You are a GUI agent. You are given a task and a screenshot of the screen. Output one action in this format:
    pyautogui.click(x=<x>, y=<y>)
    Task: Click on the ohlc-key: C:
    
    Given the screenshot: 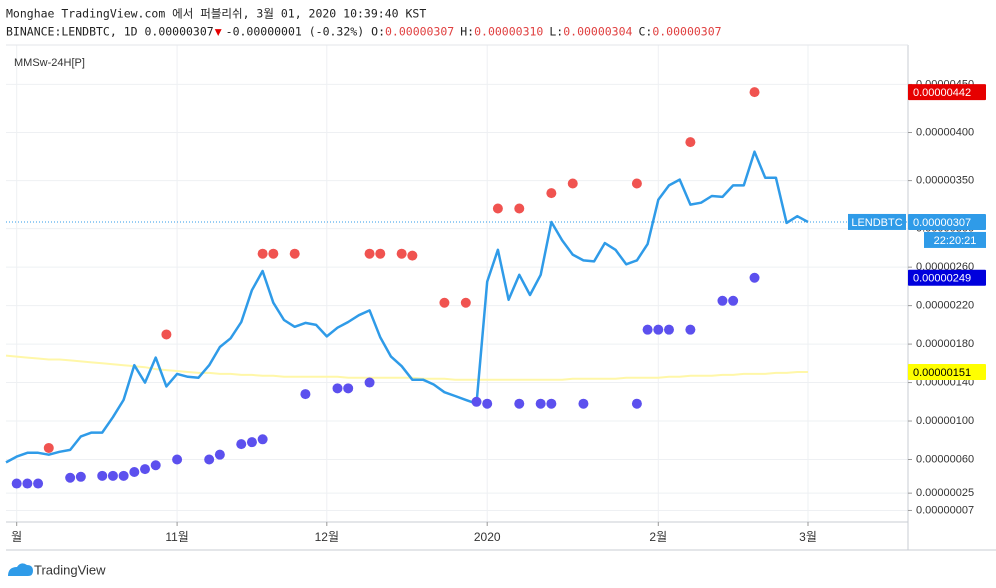 What is the action you would take?
    pyautogui.click(x=645, y=32)
    